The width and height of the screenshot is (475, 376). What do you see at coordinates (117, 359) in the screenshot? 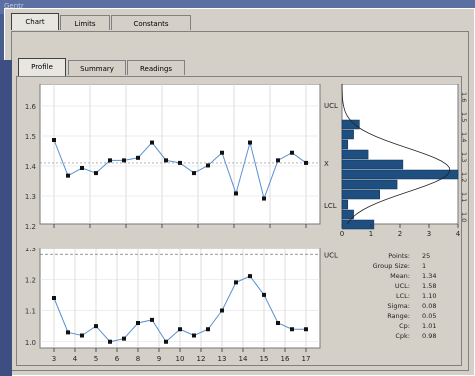
I see `mr-x-tick-label: 6` at bounding box center [117, 359].